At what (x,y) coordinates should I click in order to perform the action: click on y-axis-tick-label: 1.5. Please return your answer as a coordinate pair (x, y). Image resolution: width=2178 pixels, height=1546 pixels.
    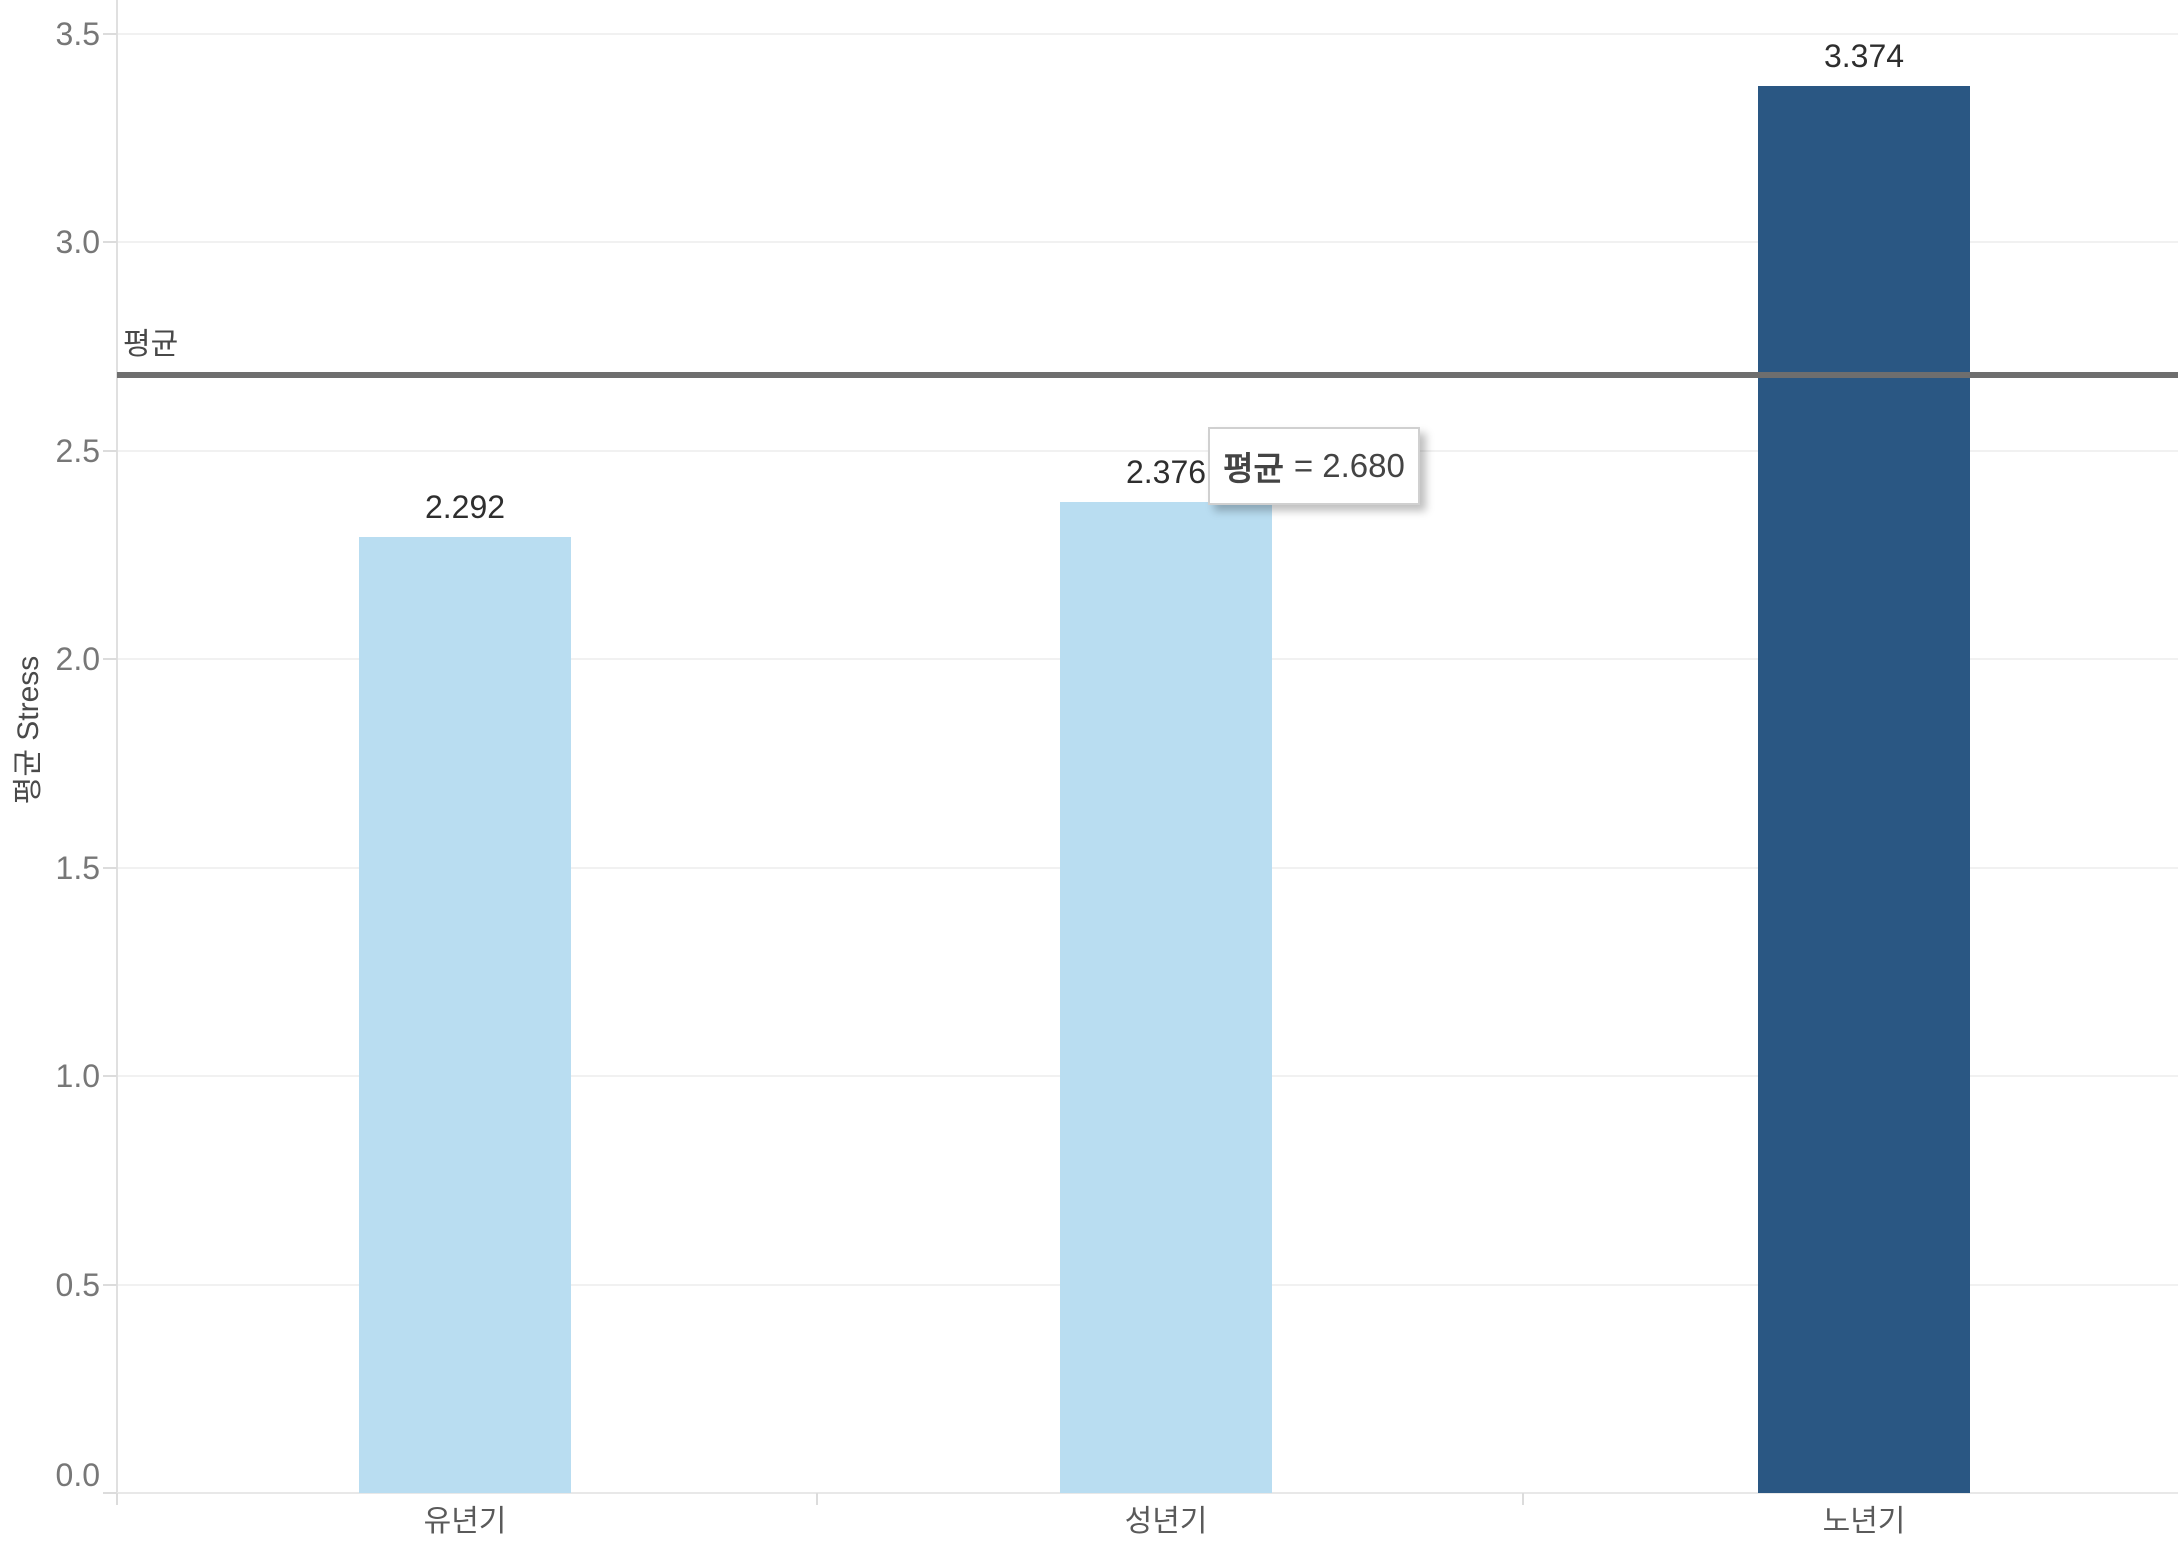
    Looking at the image, I should click on (77, 867).